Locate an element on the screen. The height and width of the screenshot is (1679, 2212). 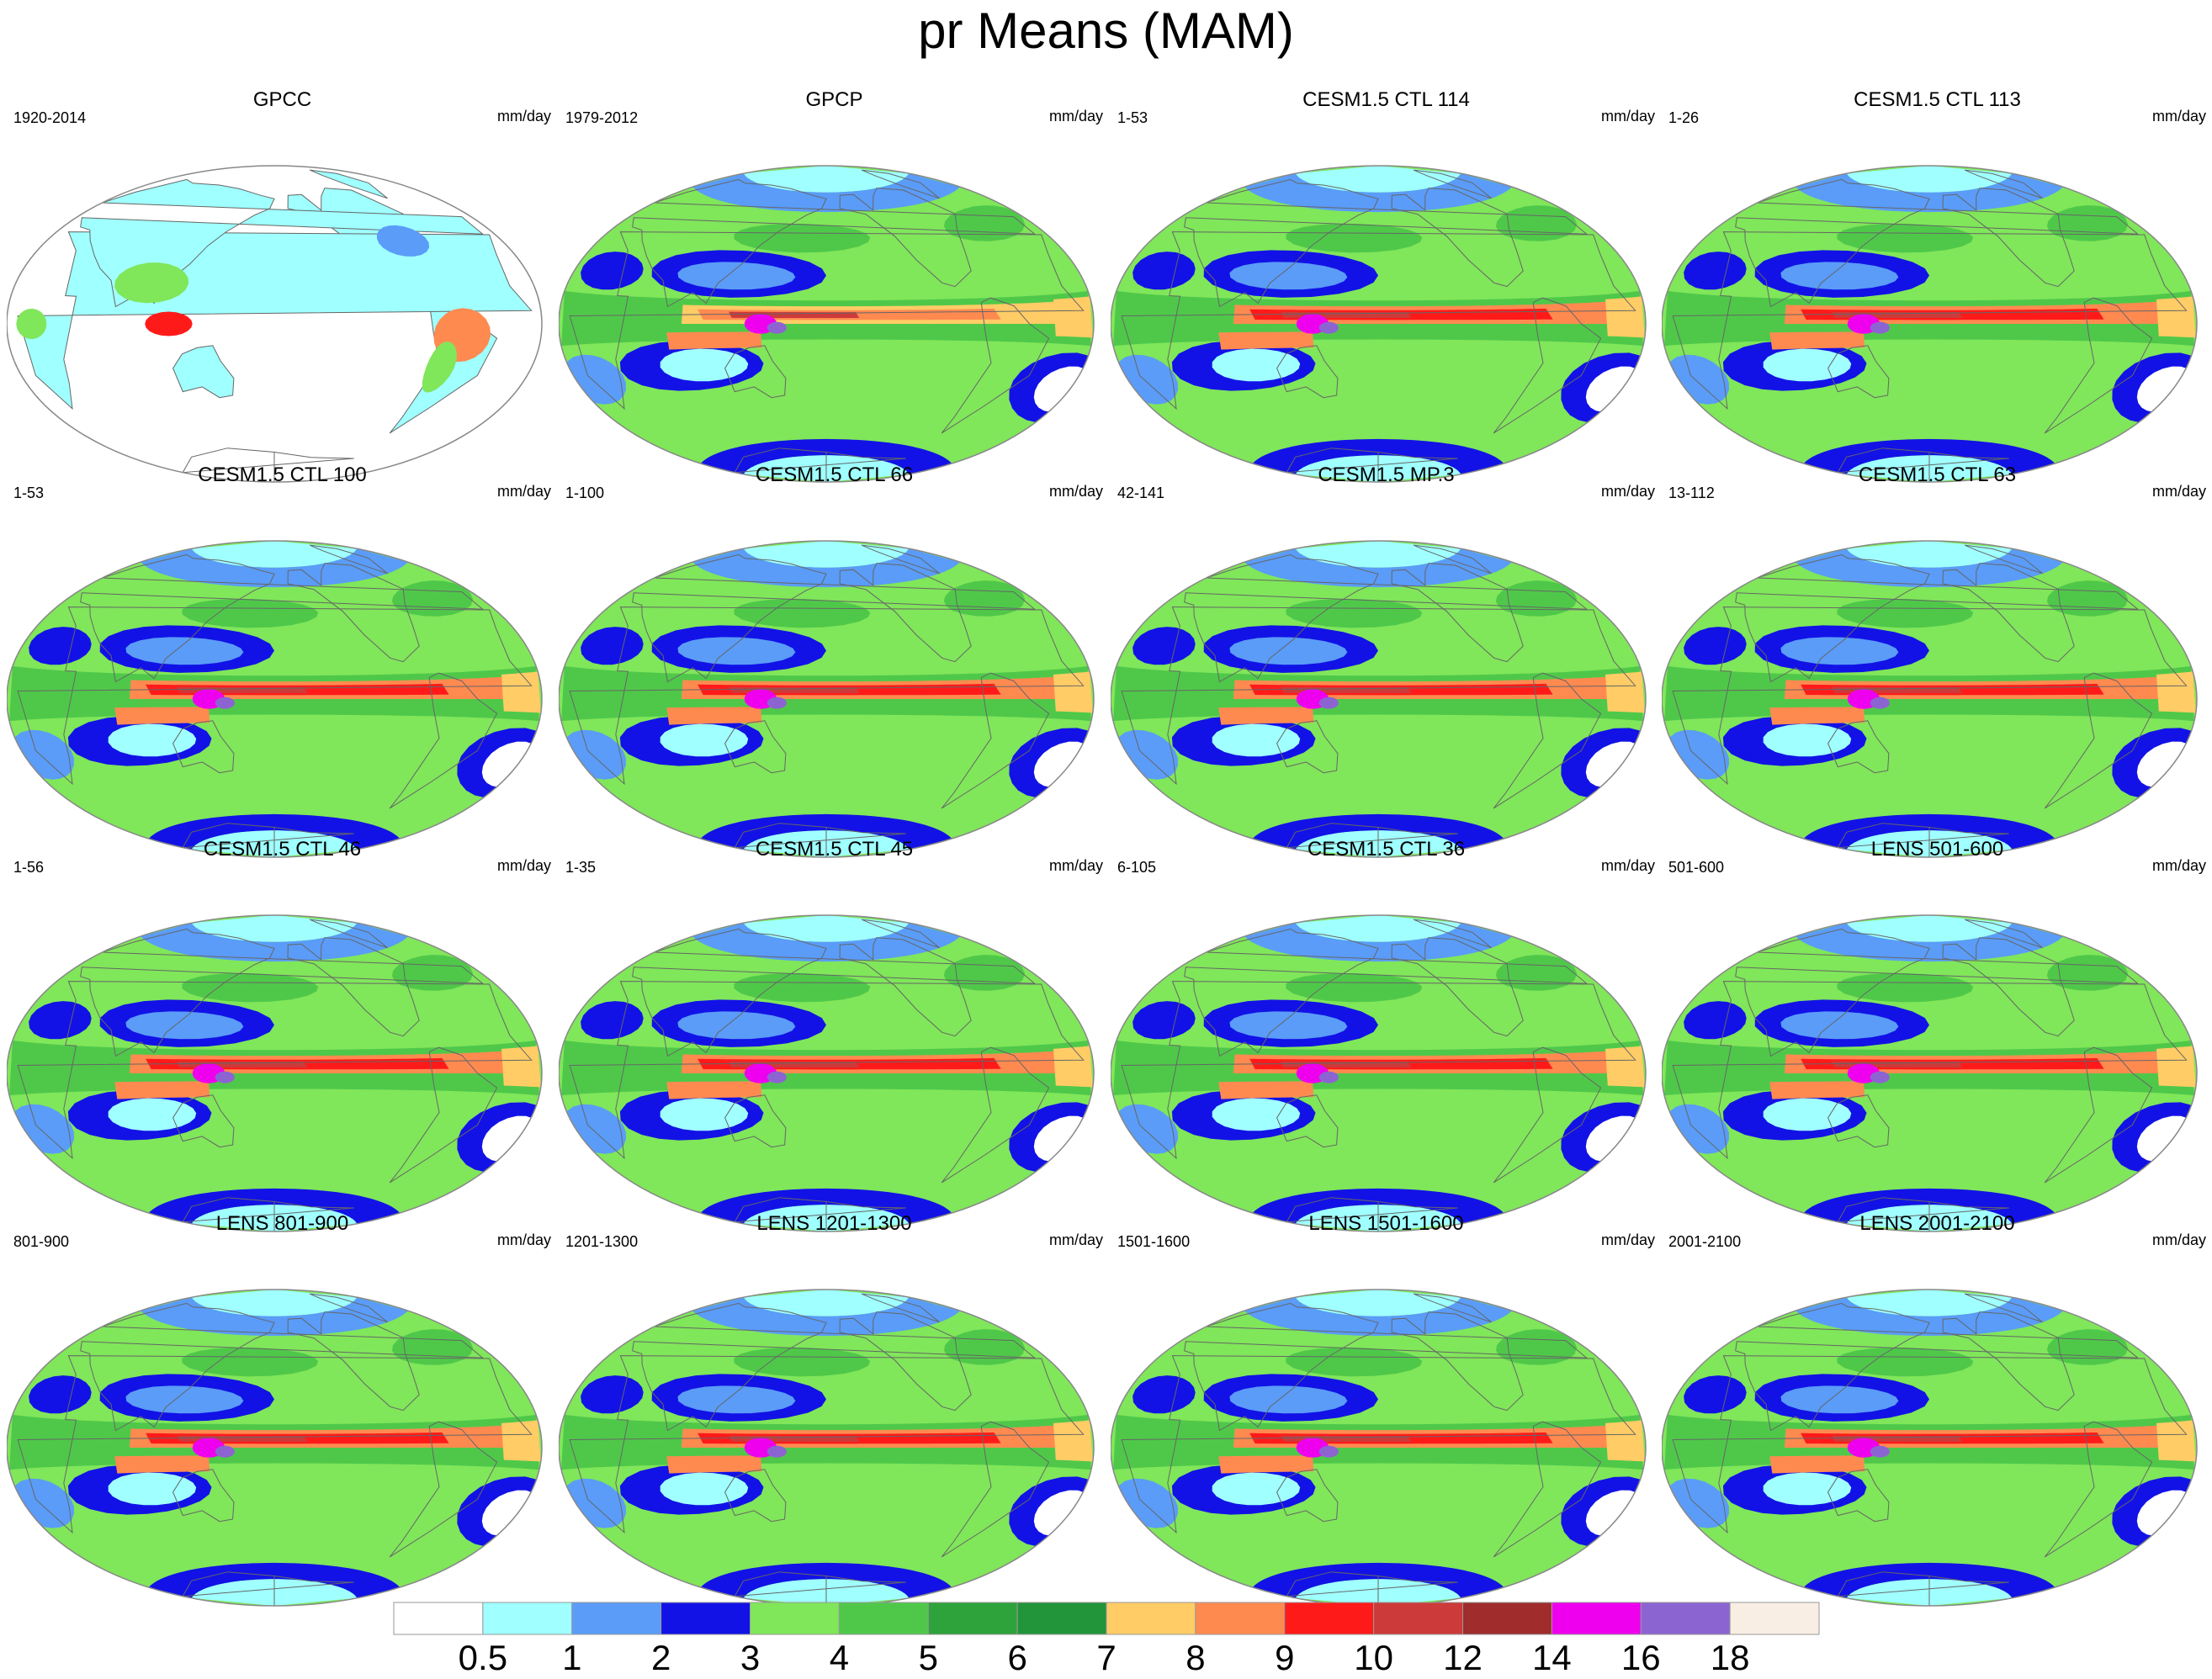
panel-title: CESM1.5 CTL 114 is located at coordinates (1386, 99).